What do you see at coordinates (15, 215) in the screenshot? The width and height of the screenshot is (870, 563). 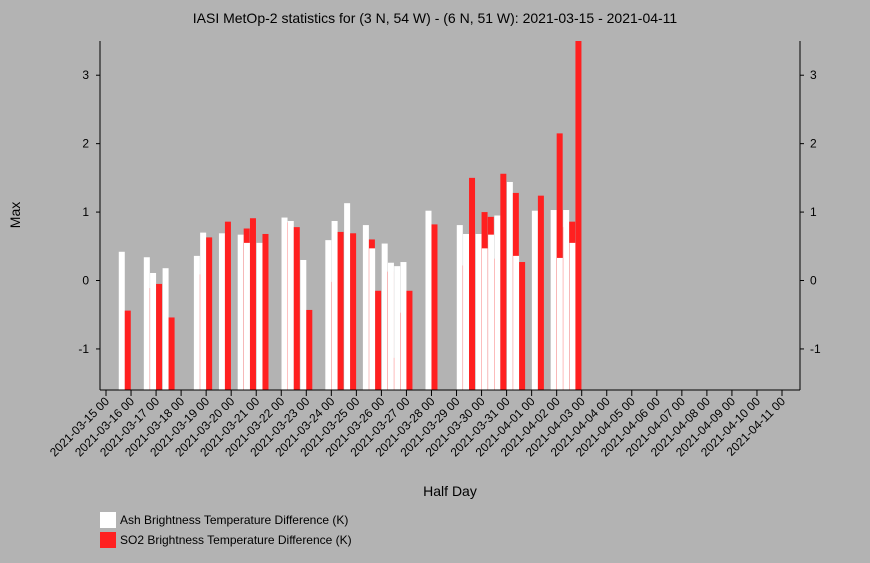 I see `y-axis-label: Max` at bounding box center [15, 215].